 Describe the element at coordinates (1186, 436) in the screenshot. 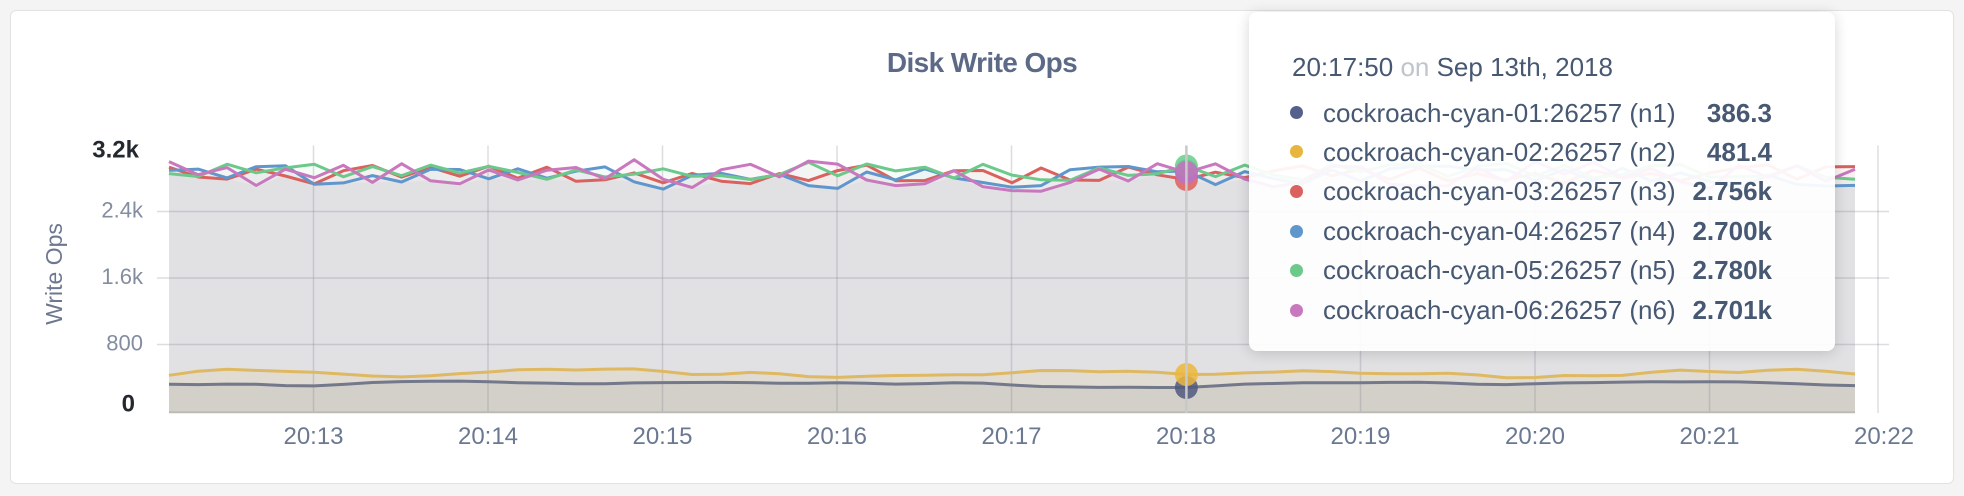

I see `svg-text: 20:18` at that location.